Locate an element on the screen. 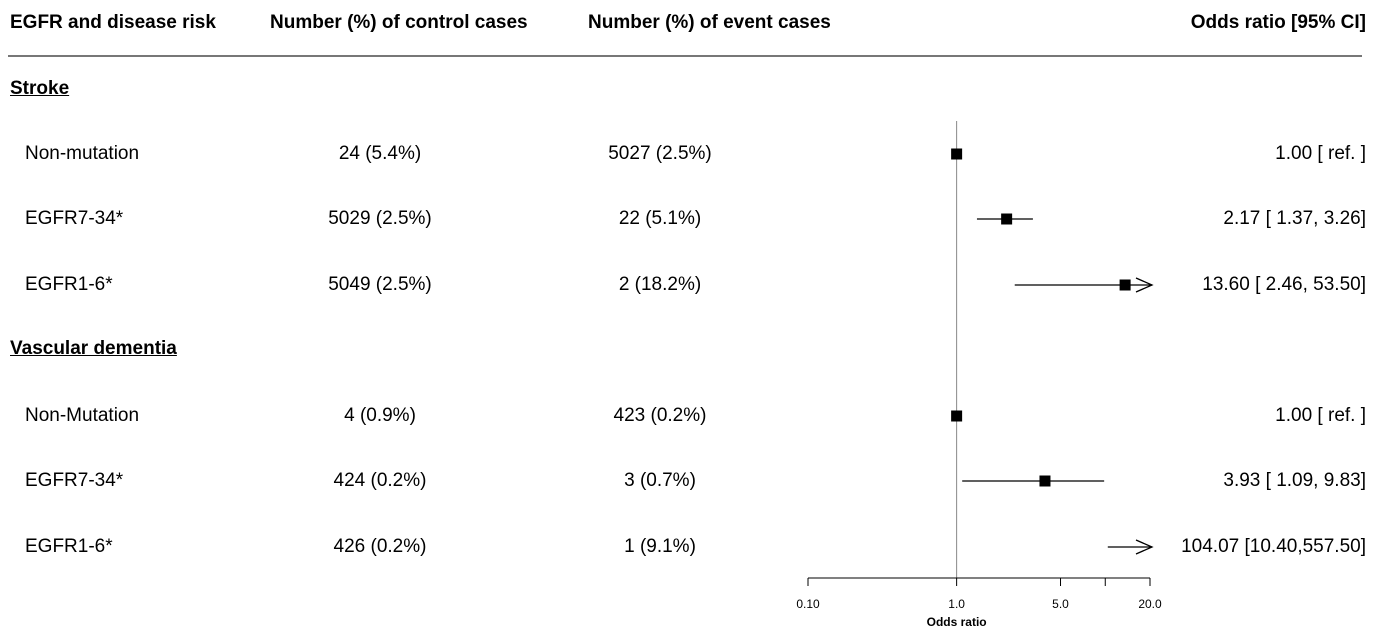 The height and width of the screenshot is (628, 1386). row-control-count: 426 (0.2%) is located at coordinates (380, 546).